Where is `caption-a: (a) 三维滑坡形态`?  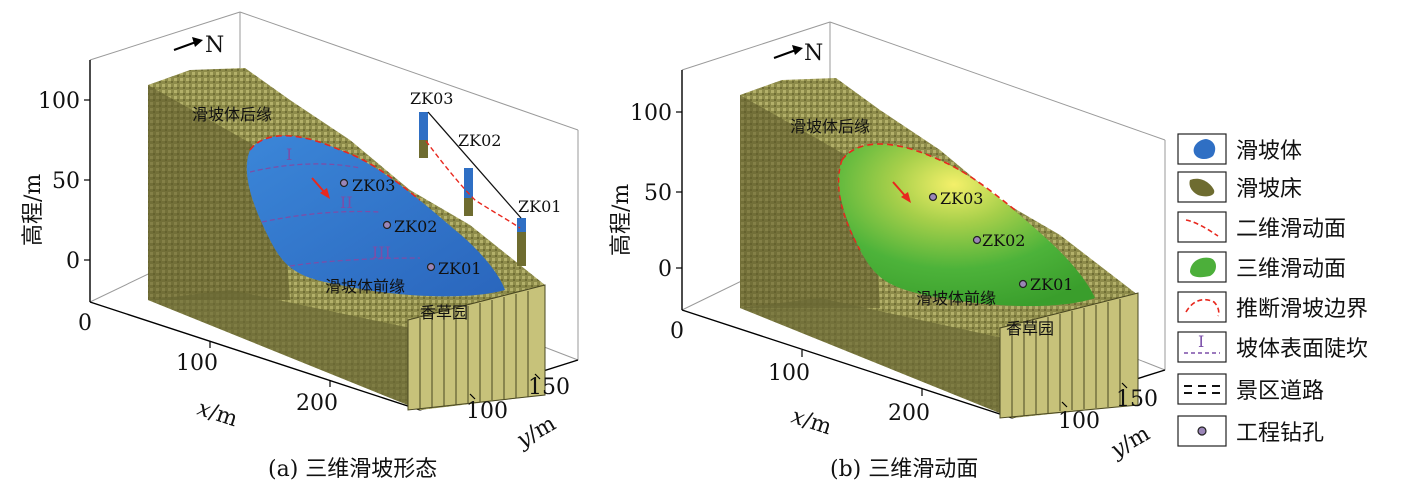 caption-a: (a) 三维滑坡形态 is located at coordinates (352, 469).